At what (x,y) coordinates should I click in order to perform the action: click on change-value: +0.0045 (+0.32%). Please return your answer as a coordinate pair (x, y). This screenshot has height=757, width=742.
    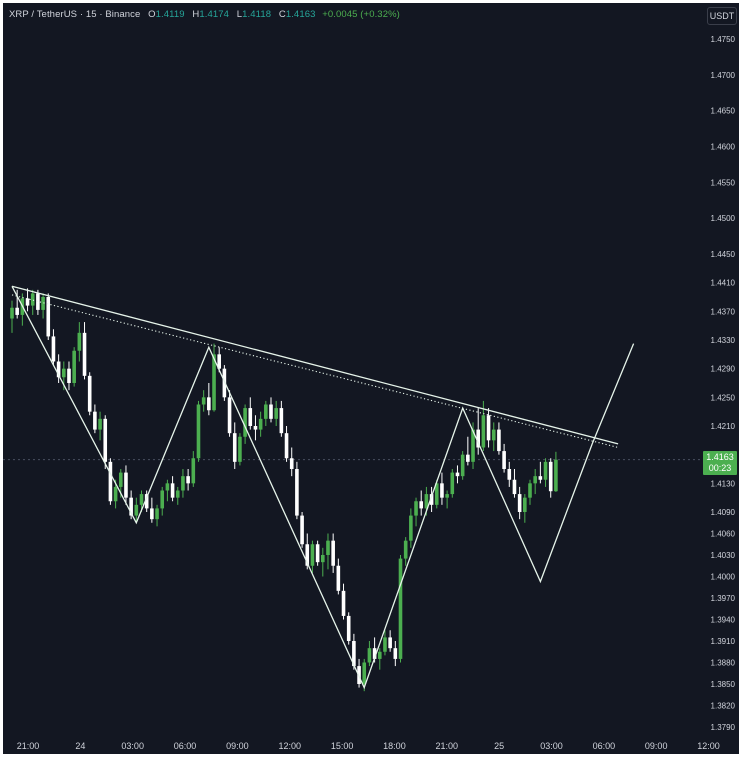
    Looking at the image, I should click on (361, 14).